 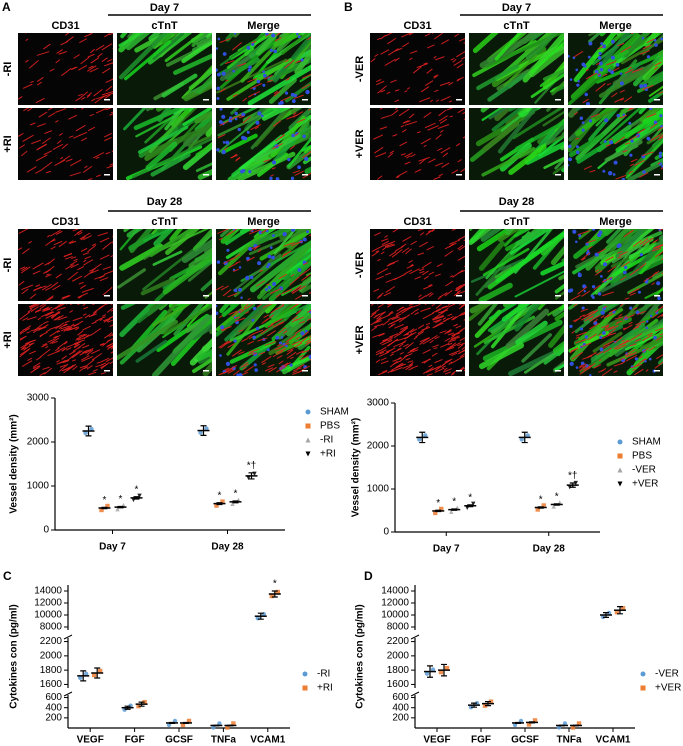 I want to click on x-tick-label: VEGF, so click(x=436, y=740).